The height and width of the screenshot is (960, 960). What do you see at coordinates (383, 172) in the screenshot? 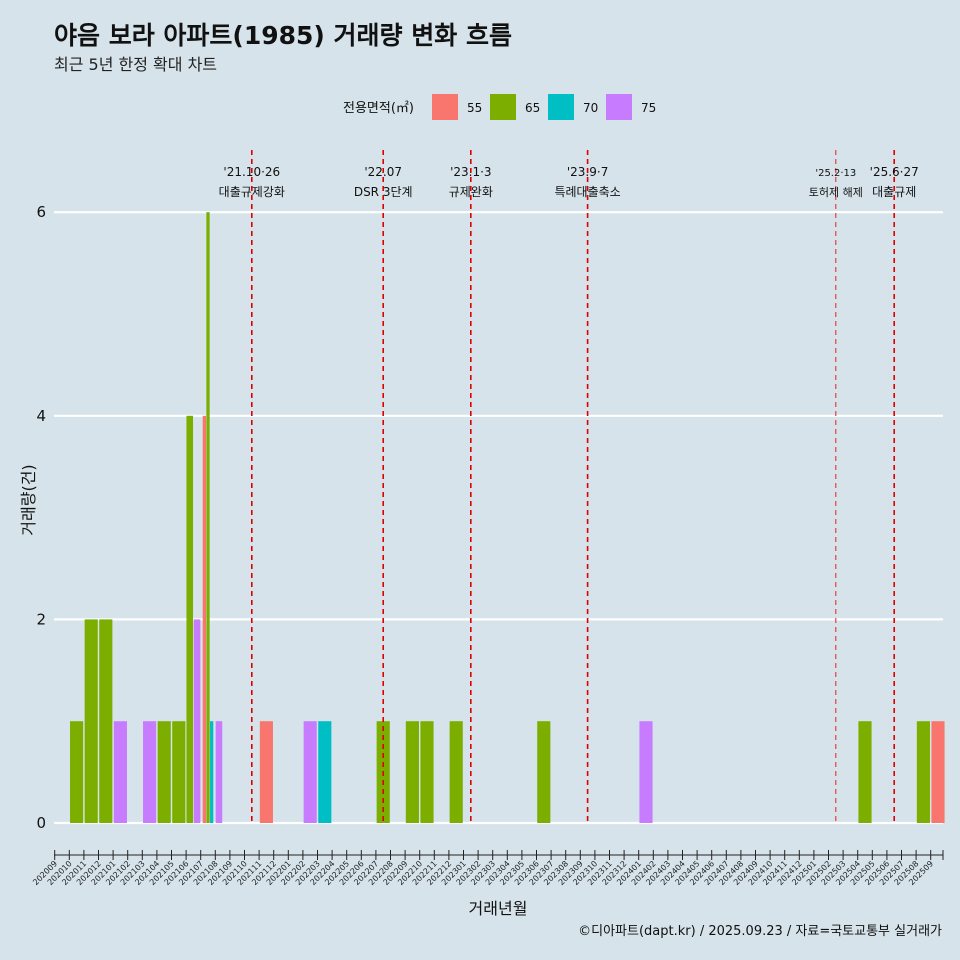
I see `annotation-date: '22.07` at bounding box center [383, 172].